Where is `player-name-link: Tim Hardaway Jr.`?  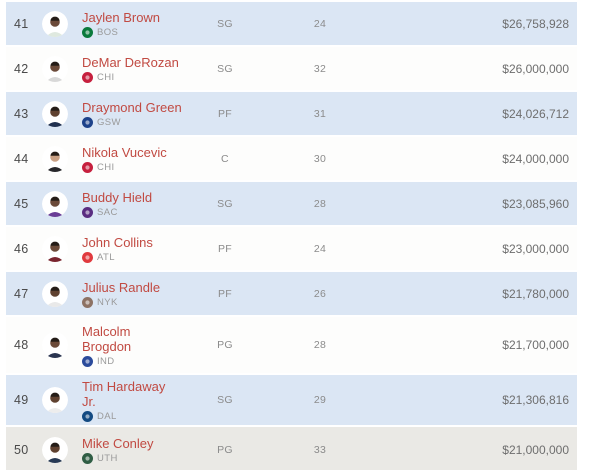
player-name-link: Tim Hardaway Jr. is located at coordinates (124, 393).